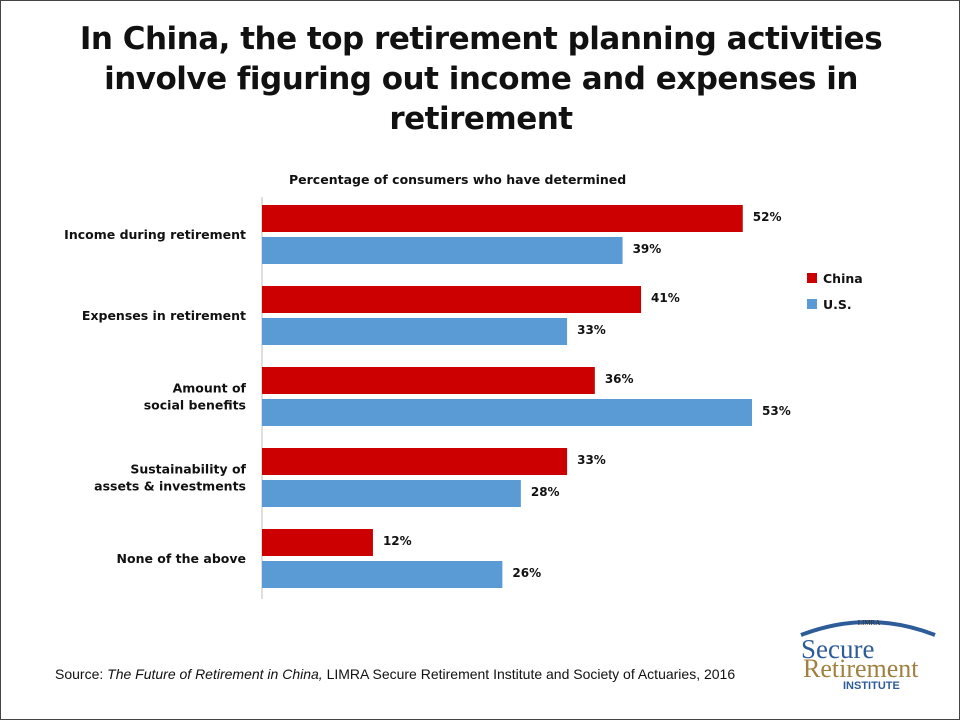 This screenshot has width=960, height=720. I want to click on data-label: 52%, so click(767, 217).